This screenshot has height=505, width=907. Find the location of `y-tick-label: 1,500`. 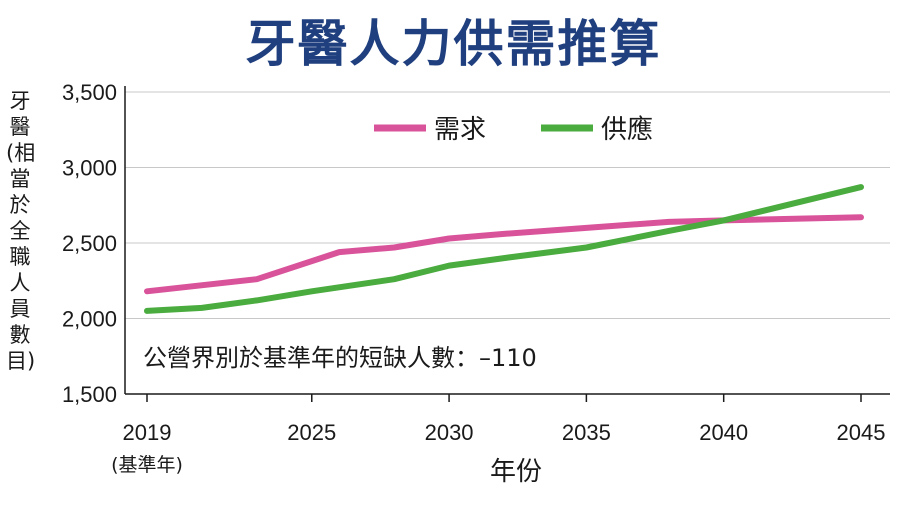

y-tick-label: 1,500 is located at coordinates (89, 394).